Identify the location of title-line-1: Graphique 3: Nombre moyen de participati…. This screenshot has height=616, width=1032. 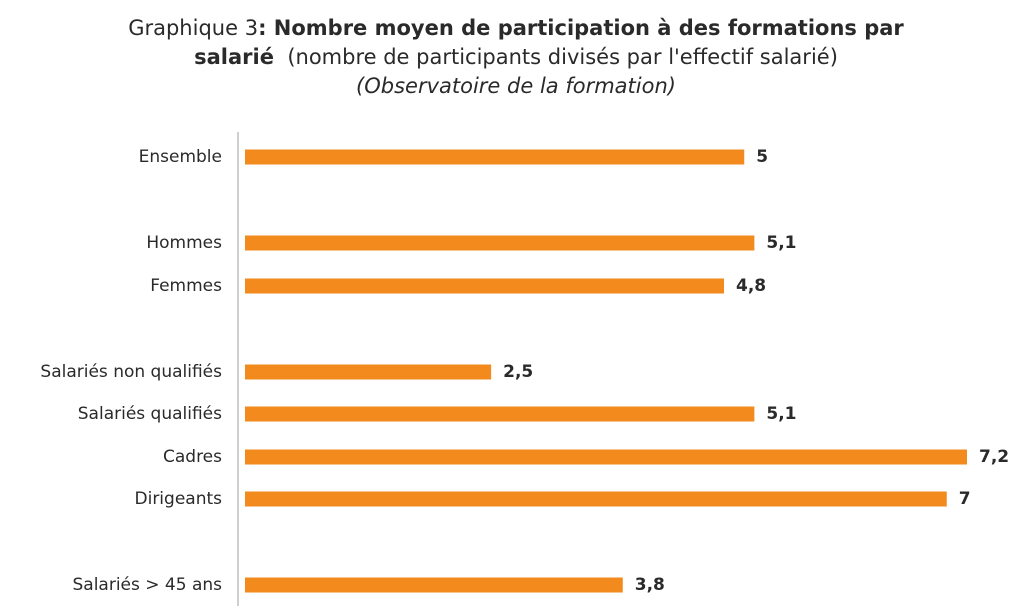
(516, 28).